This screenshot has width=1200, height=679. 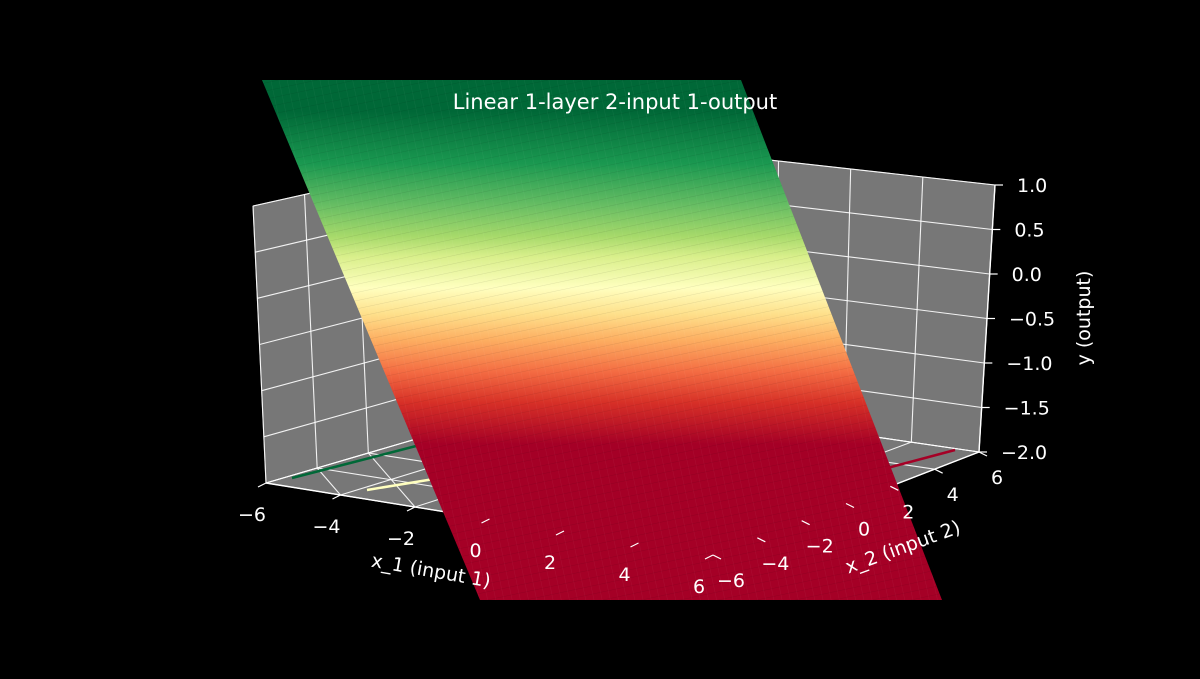 I want to click on y-tick-label: 6, so click(x=997, y=478).